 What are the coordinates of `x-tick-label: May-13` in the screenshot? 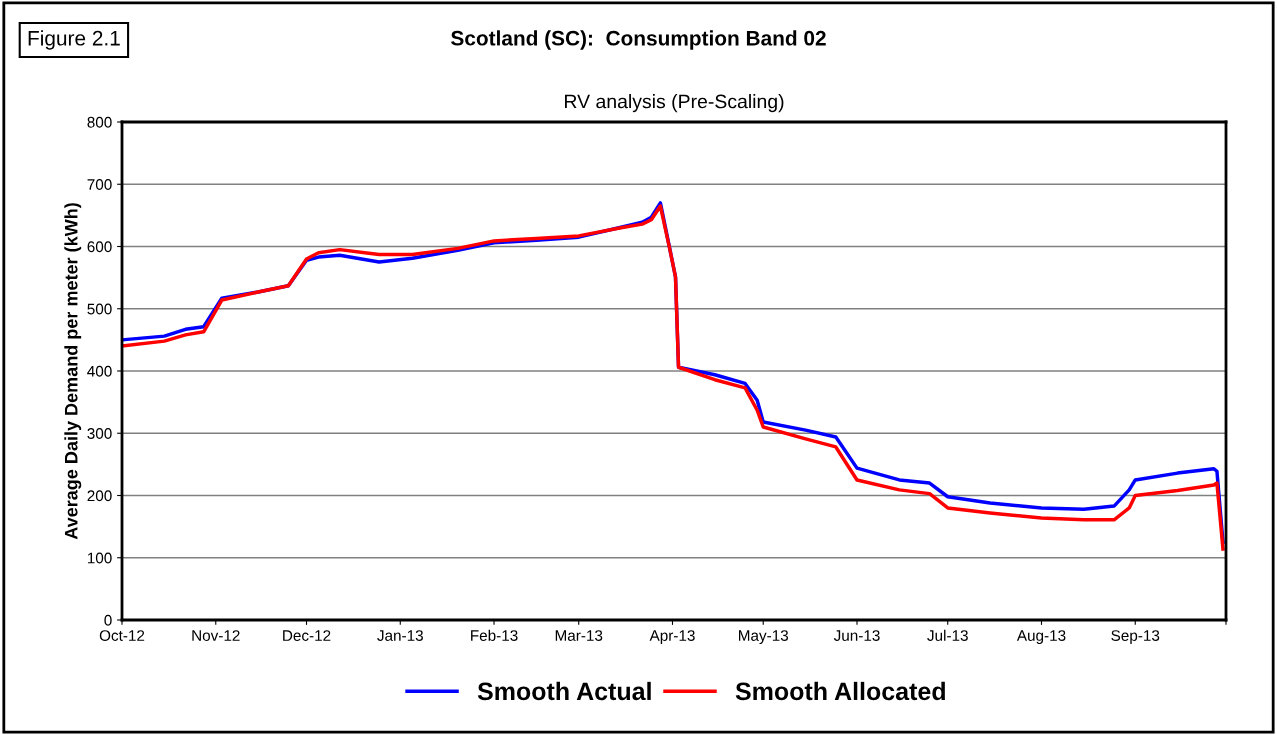 It's located at (764, 637).